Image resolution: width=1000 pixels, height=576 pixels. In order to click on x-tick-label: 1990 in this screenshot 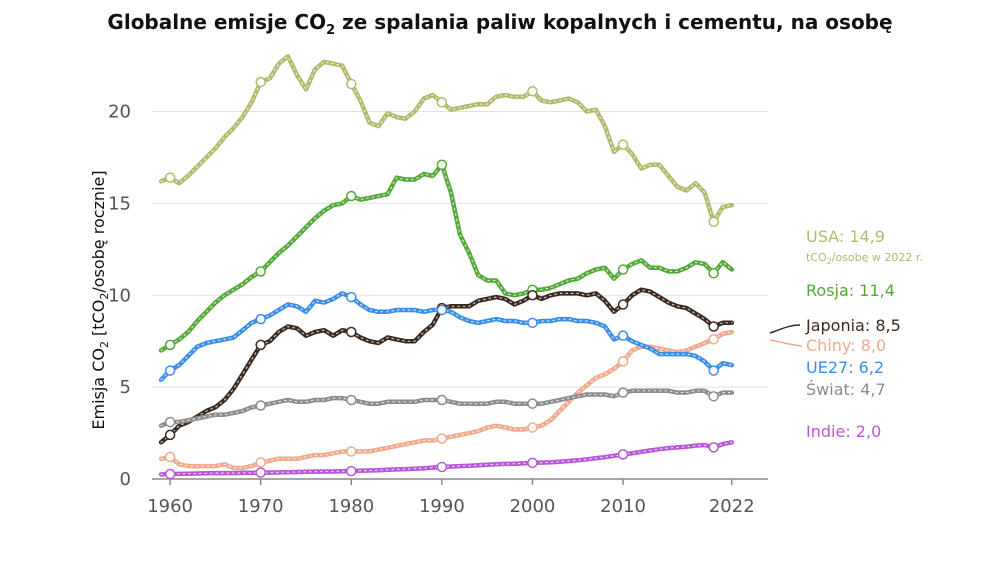, I will do `click(442, 506)`.